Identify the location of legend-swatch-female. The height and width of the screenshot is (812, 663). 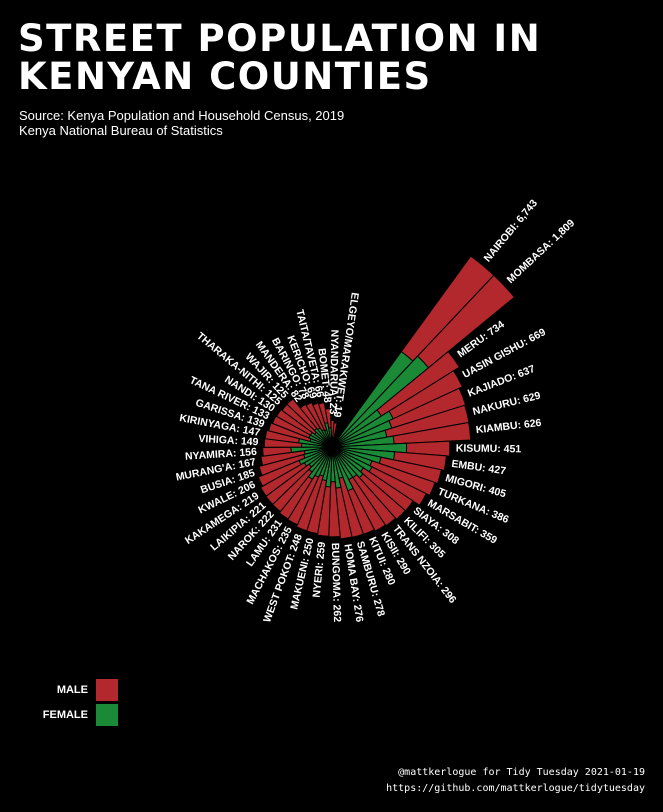
(107, 715).